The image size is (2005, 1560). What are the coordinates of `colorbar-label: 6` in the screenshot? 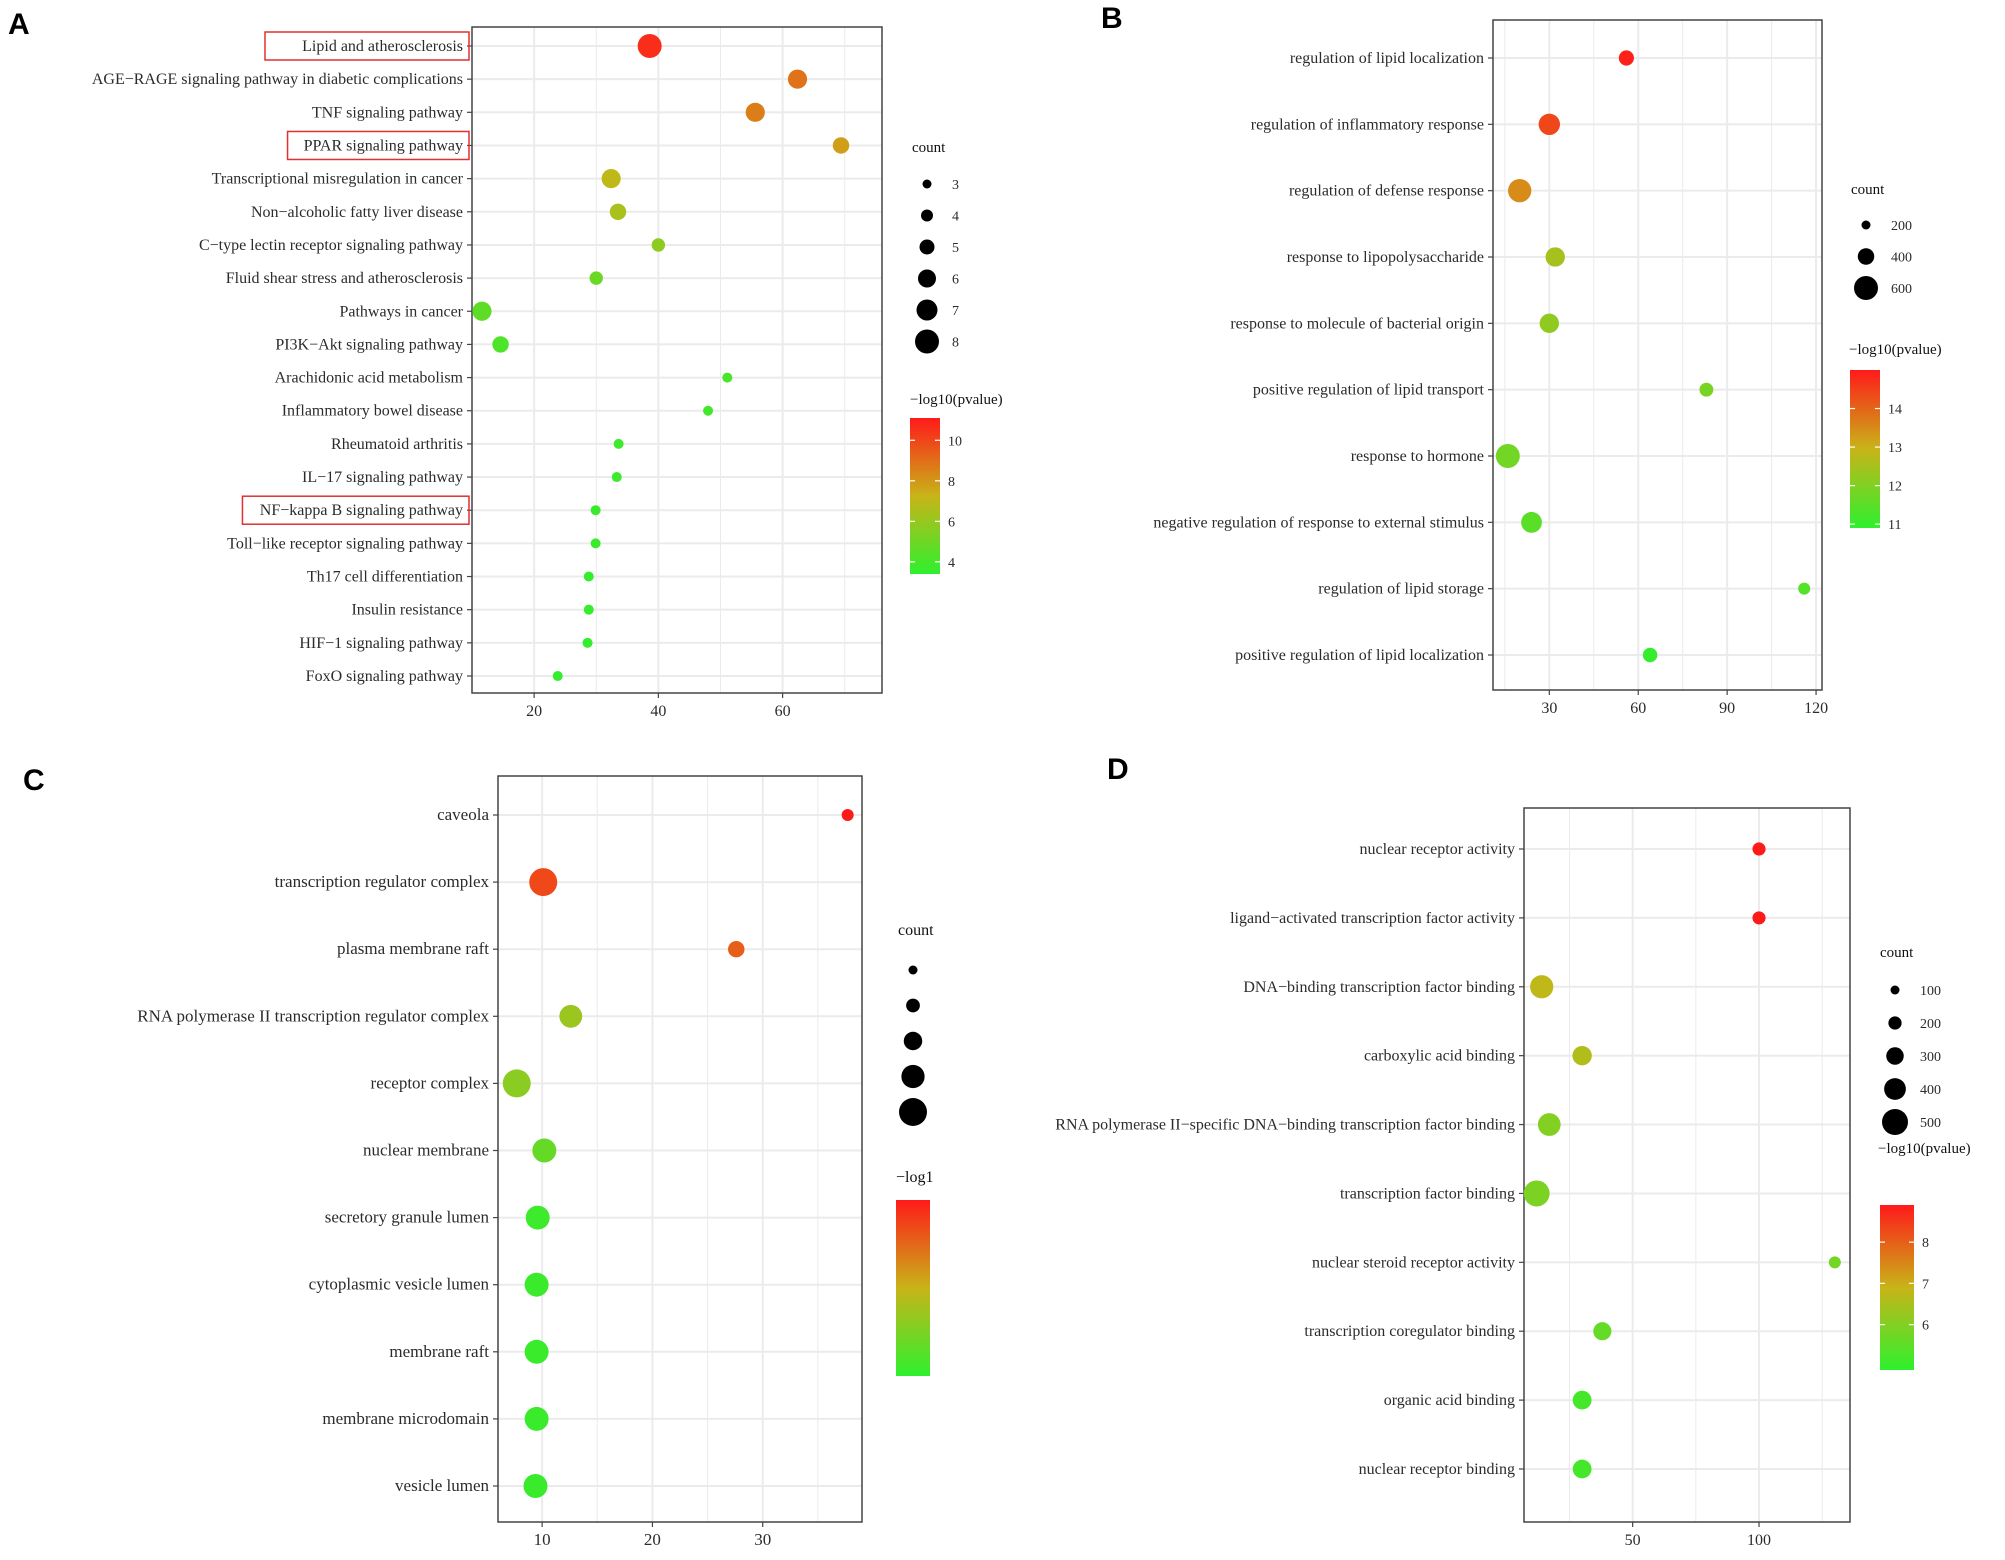 It's located at (951, 522).